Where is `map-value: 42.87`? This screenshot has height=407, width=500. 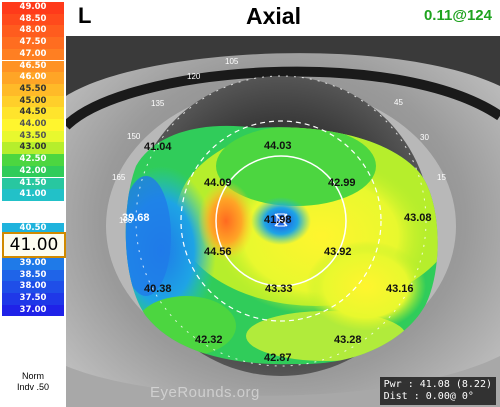
map-value: 42.87 is located at coordinates (278, 358).